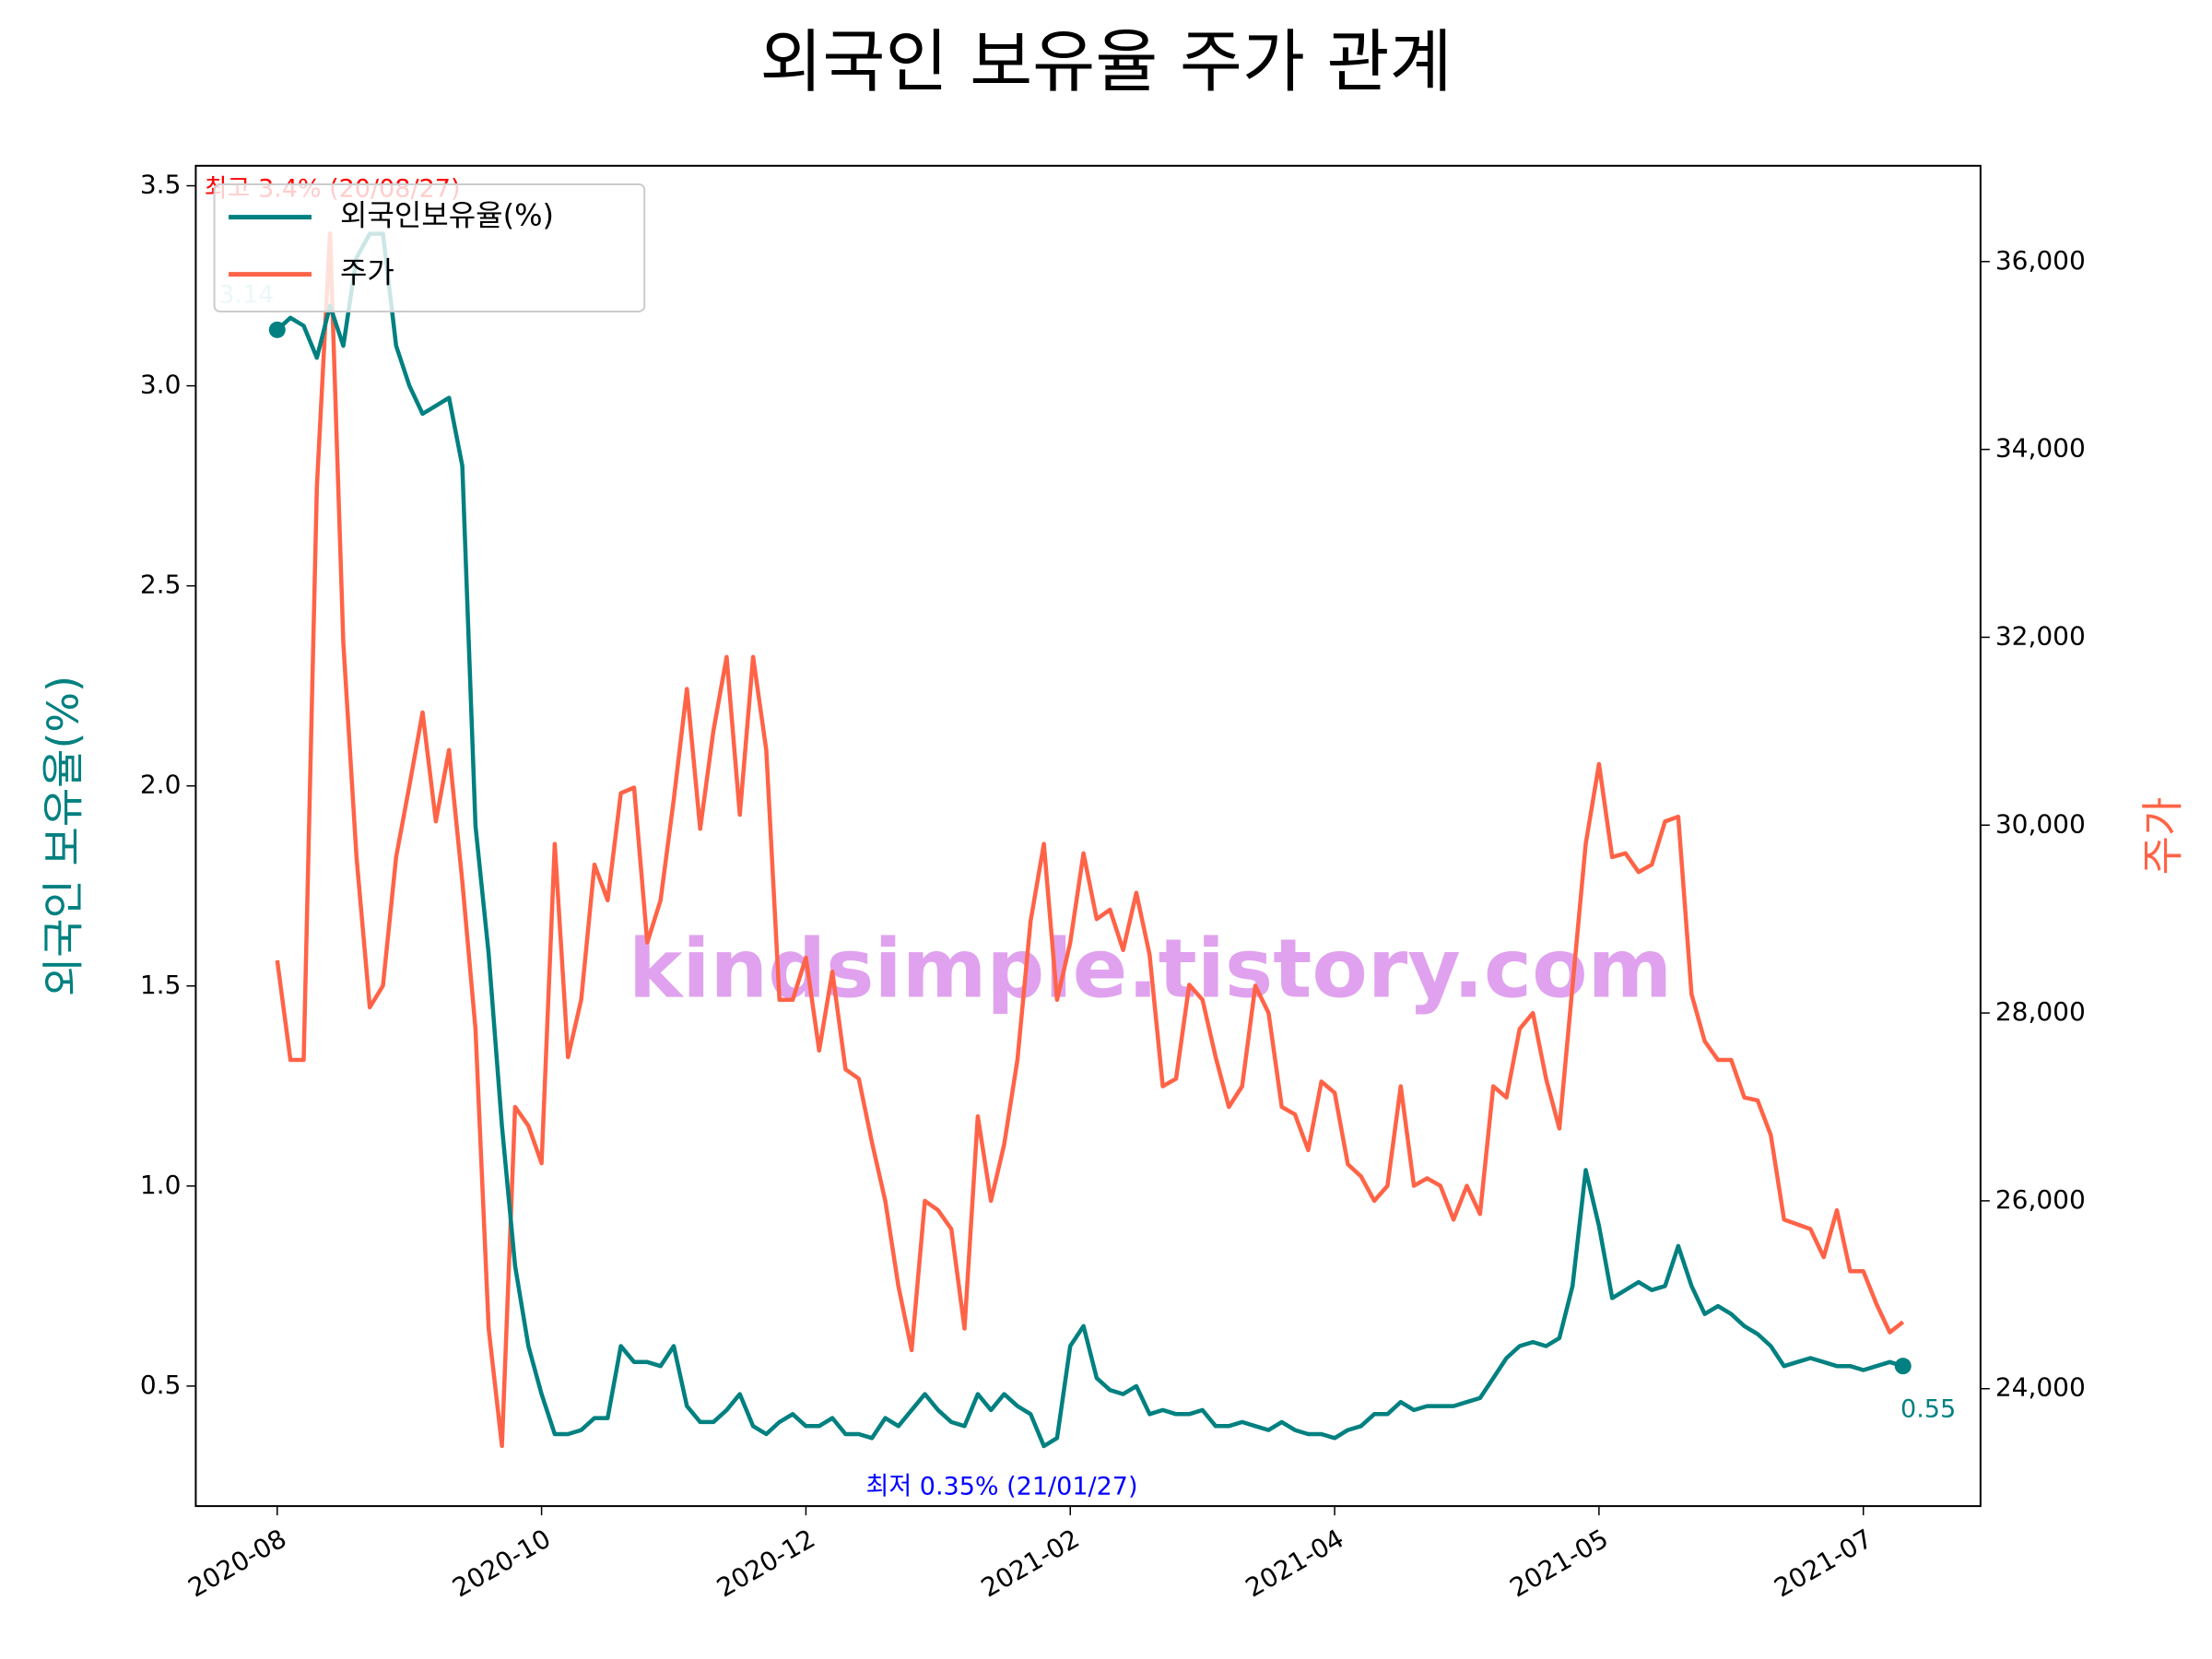  I want to click on legend-label: 주가, so click(367, 272).